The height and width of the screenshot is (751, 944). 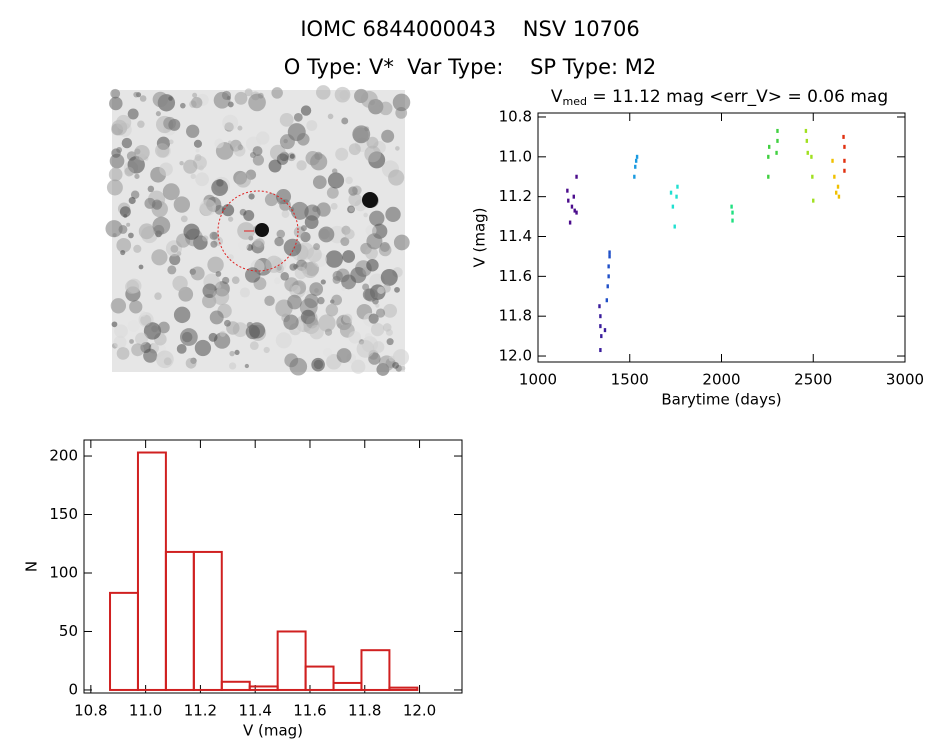 I want to click on y-tick-label: 50, so click(x=68, y=631).